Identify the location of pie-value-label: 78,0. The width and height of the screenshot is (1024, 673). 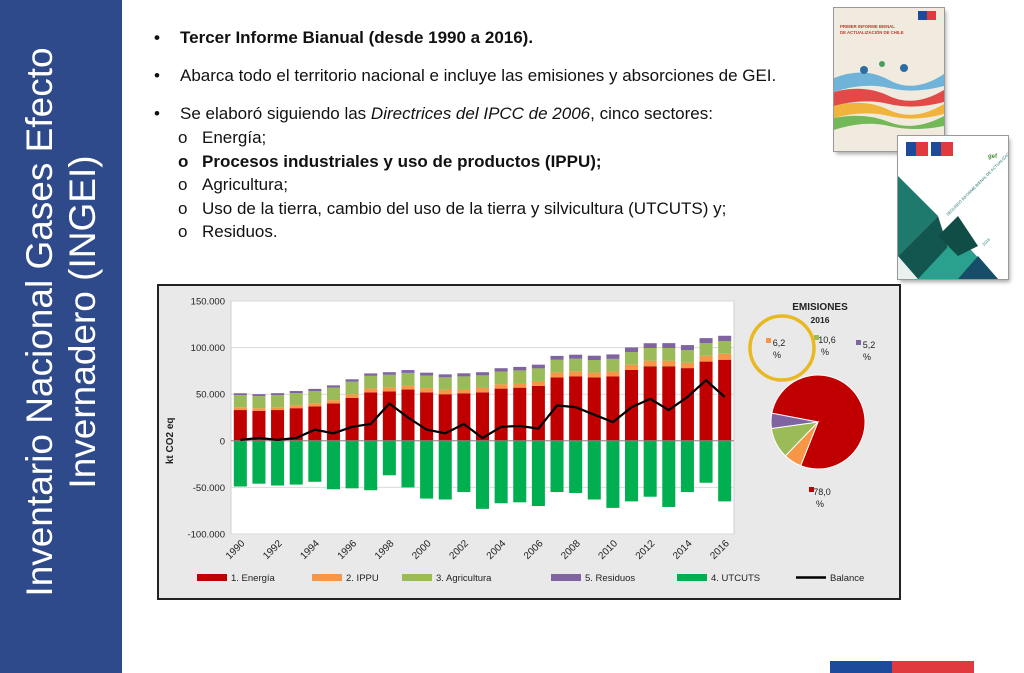
(822, 492).